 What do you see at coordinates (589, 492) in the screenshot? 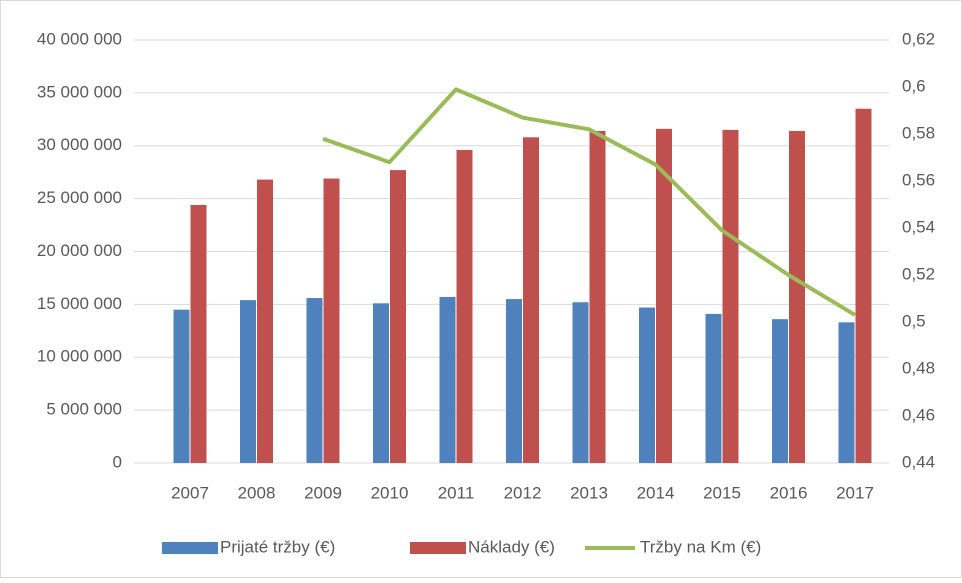
I see `x-tick-label: 2013` at bounding box center [589, 492].